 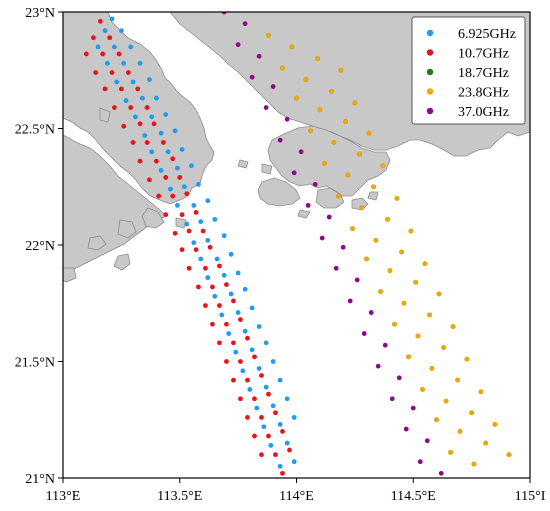 I want to click on x-tick-label: 113.5°E, so click(x=179, y=496).